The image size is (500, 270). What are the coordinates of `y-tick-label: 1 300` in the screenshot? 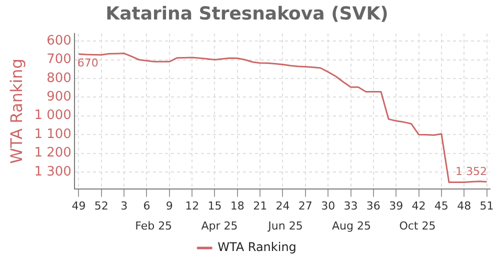 It's located at (53, 172).